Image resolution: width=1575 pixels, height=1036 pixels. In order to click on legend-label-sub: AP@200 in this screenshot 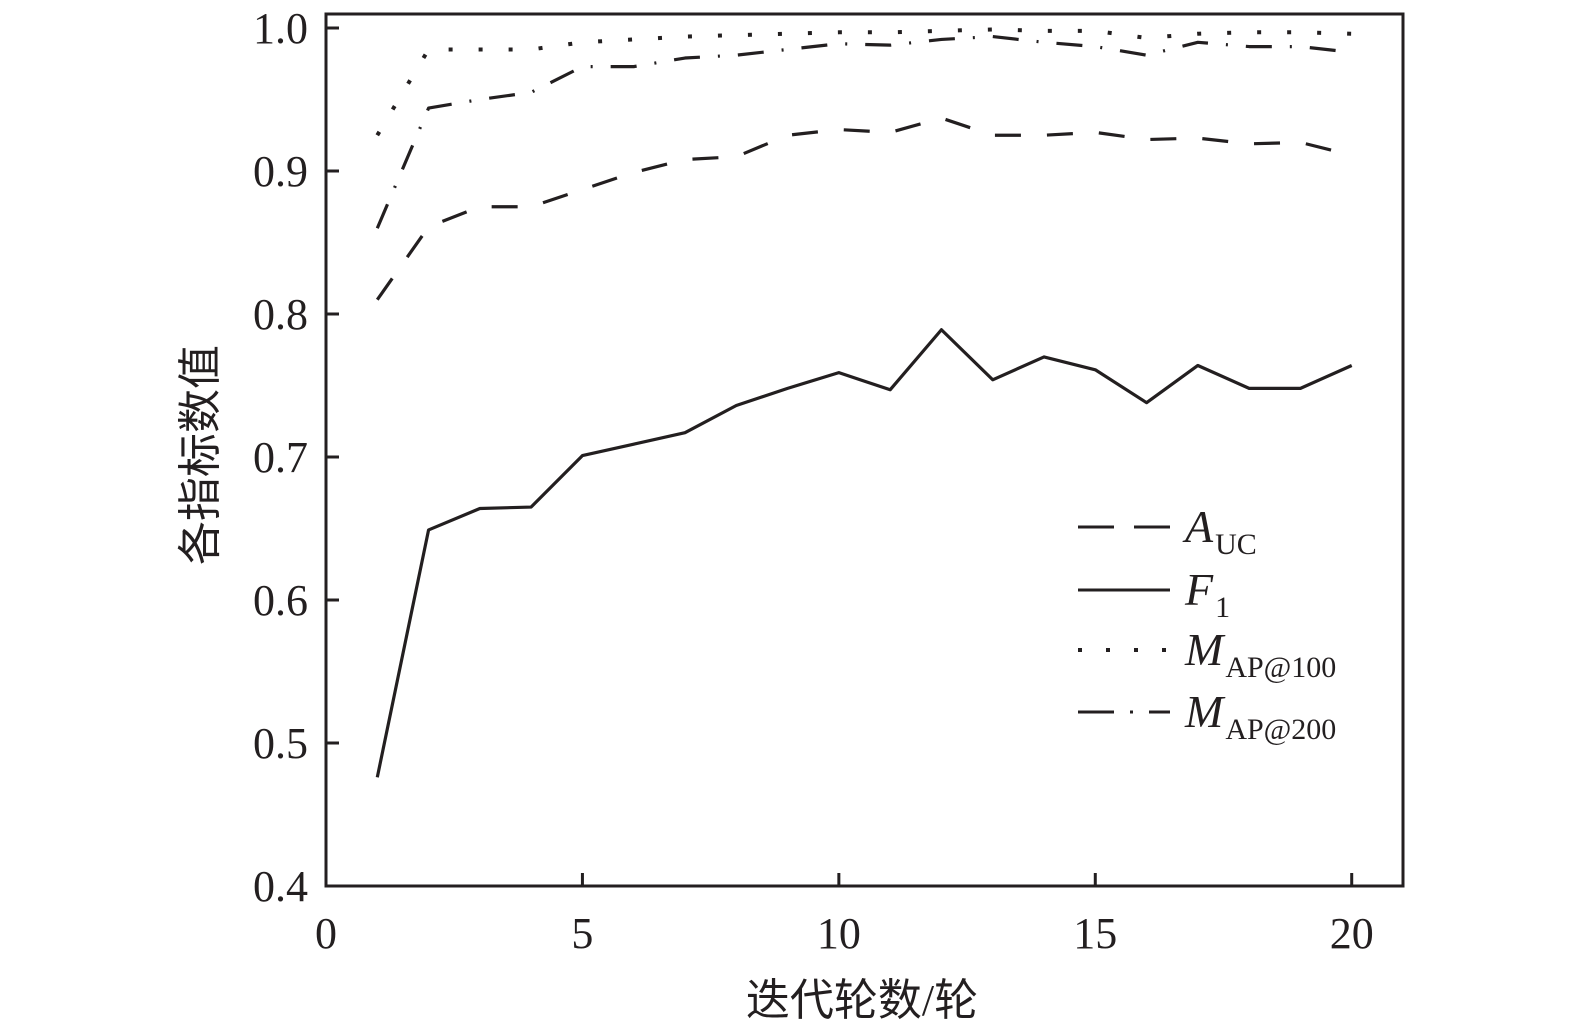, I will do `click(1280, 729)`.